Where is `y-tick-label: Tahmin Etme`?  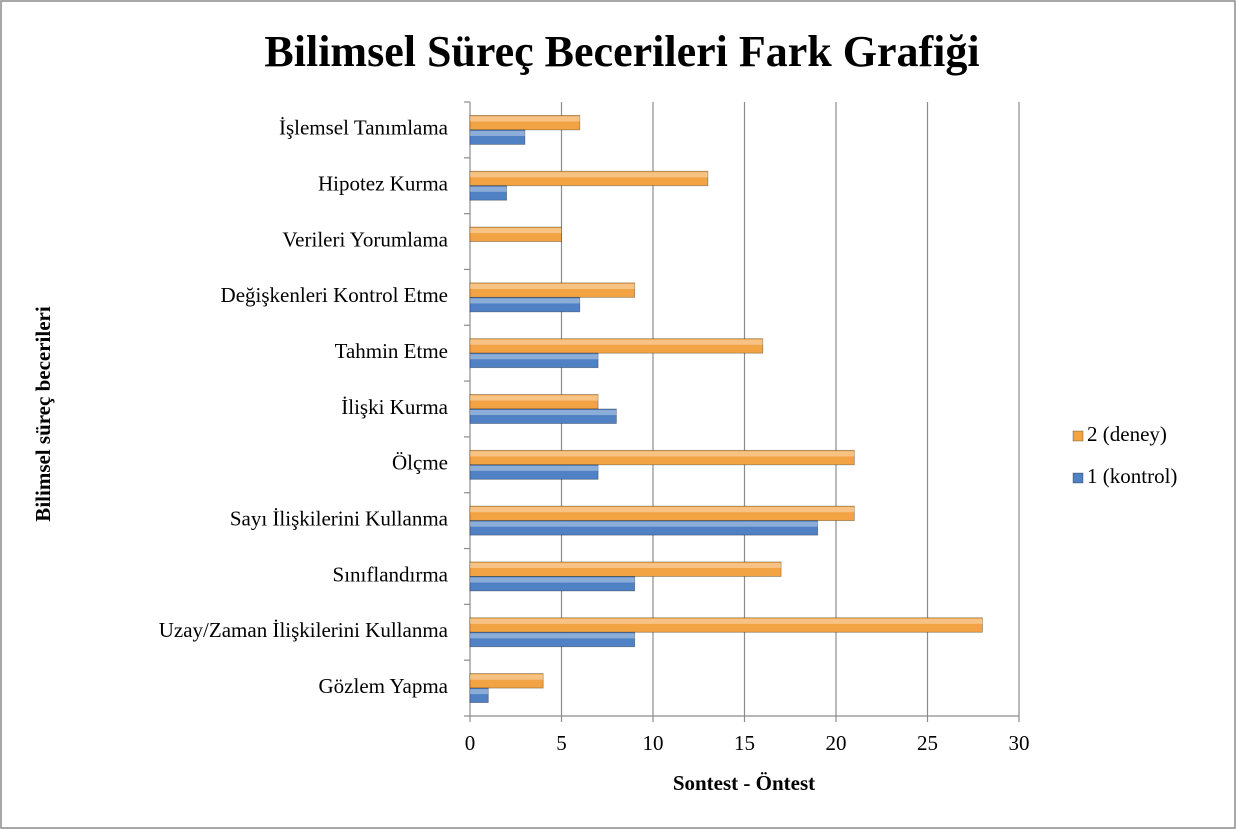 y-tick-label: Tahmin Etme is located at coordinates (391, 351).